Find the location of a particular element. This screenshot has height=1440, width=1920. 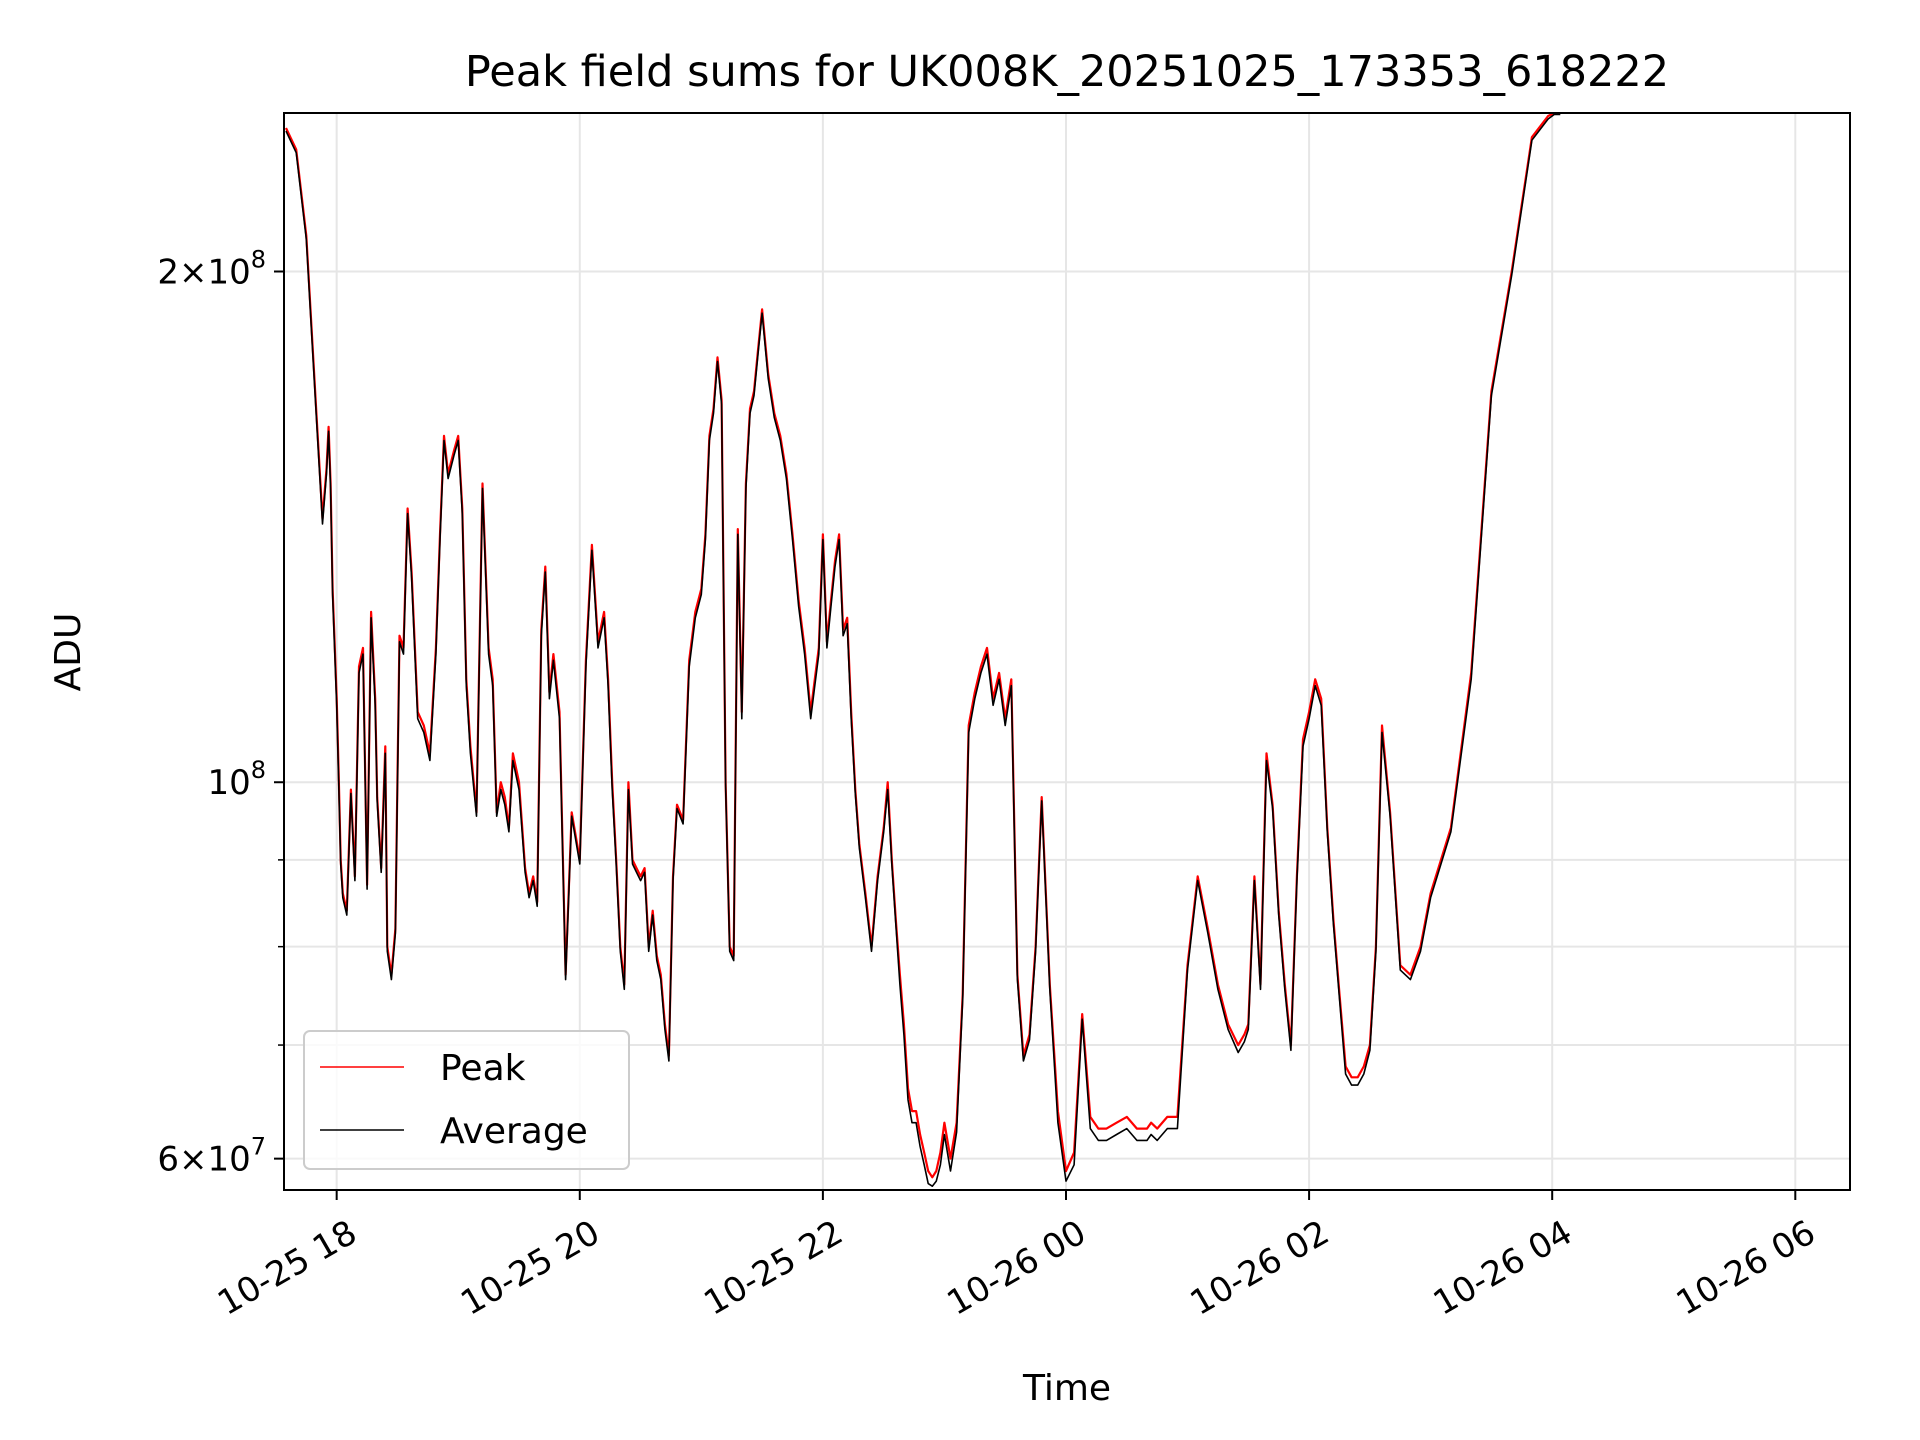

x-axis-label: Time is located at coordinates (1066, 1388).